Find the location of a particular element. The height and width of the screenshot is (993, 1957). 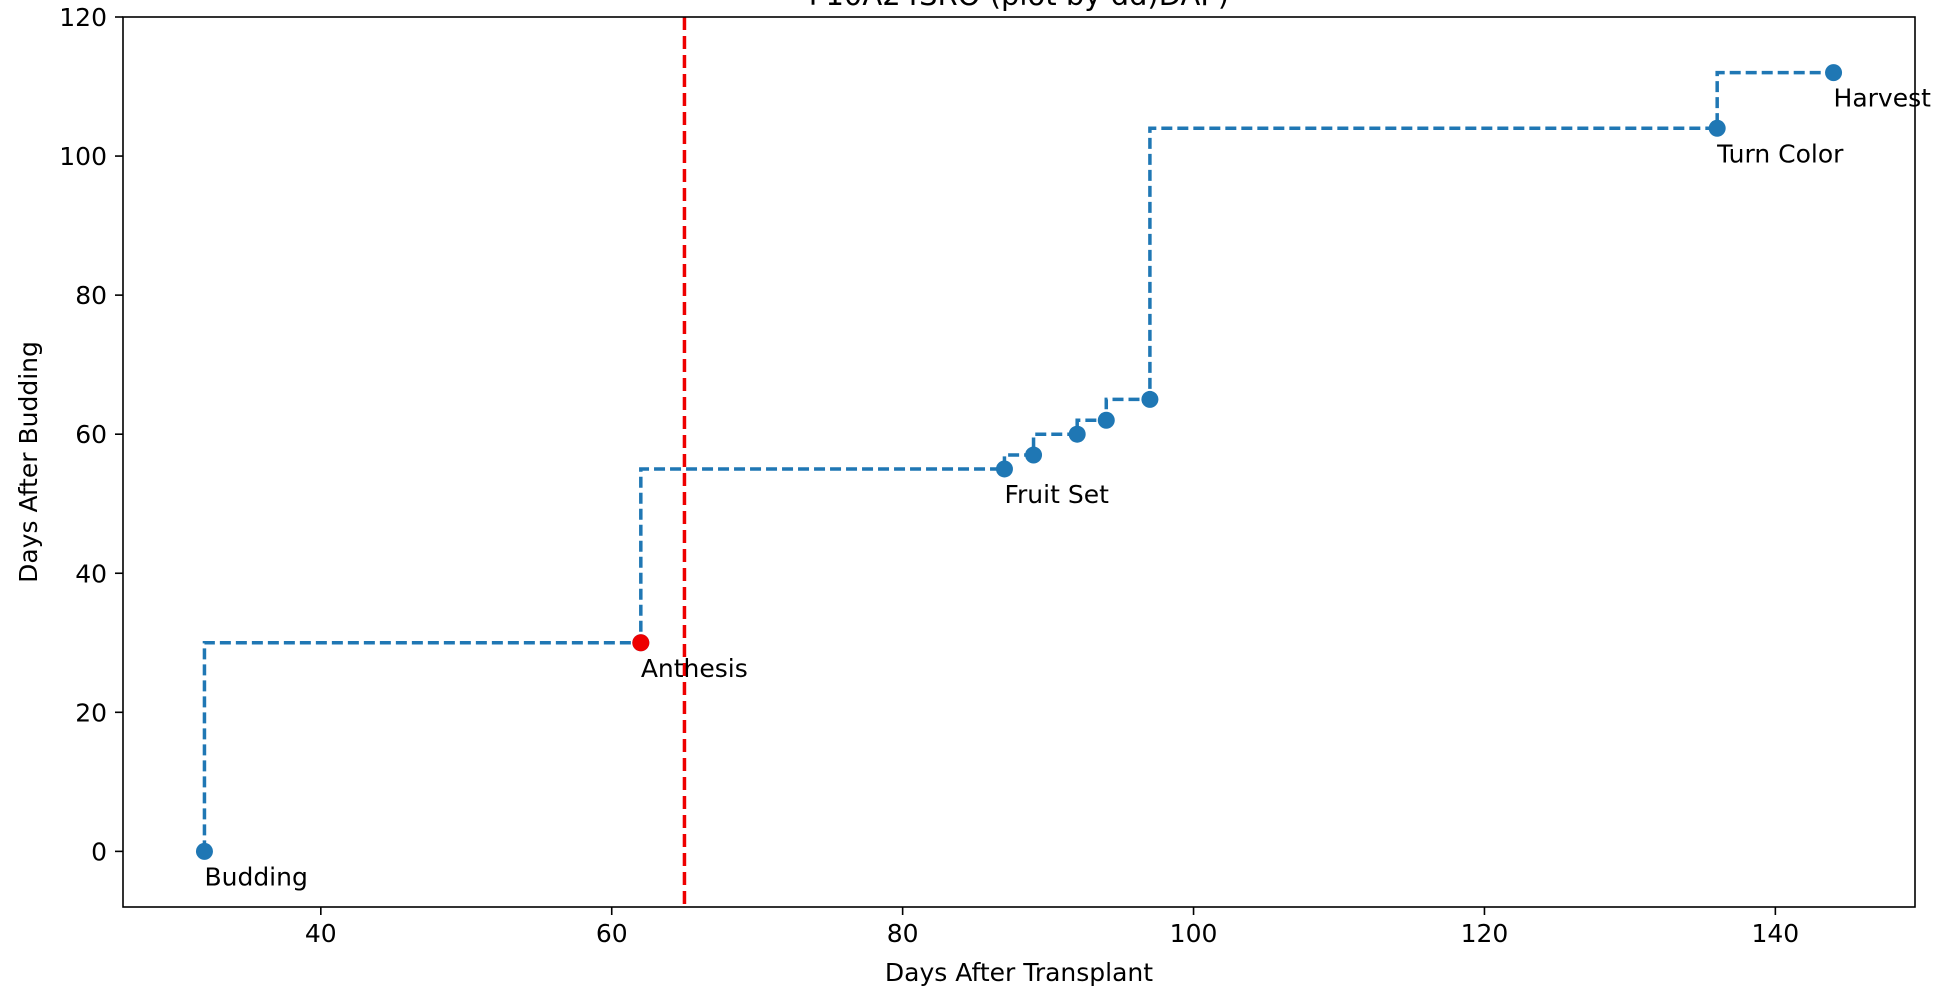

y-tick-label: 40 is located at coordinates (91, 573).